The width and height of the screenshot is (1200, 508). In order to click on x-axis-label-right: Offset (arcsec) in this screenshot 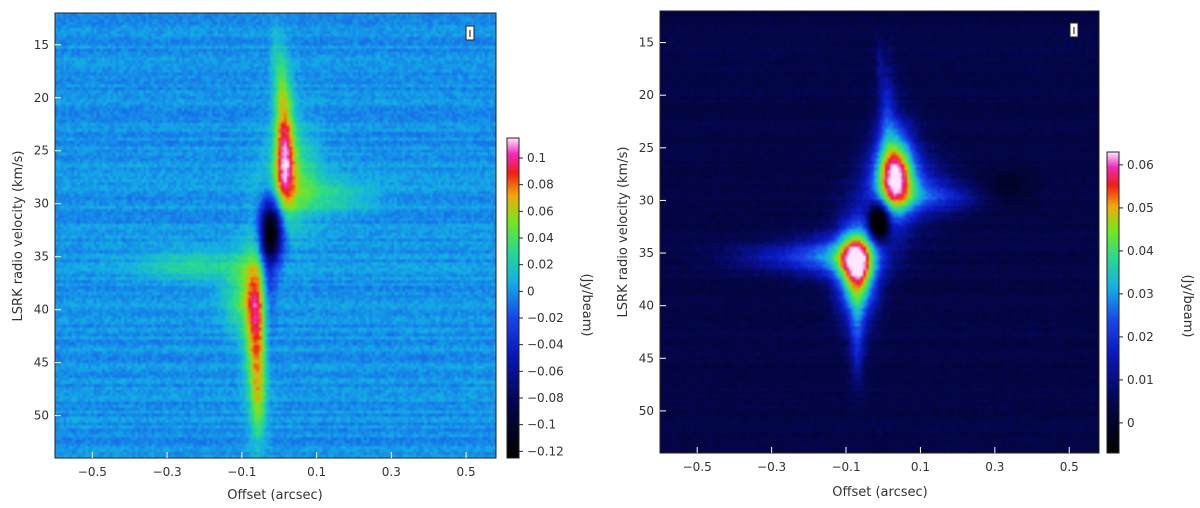, I will do `click(879, 492)`.